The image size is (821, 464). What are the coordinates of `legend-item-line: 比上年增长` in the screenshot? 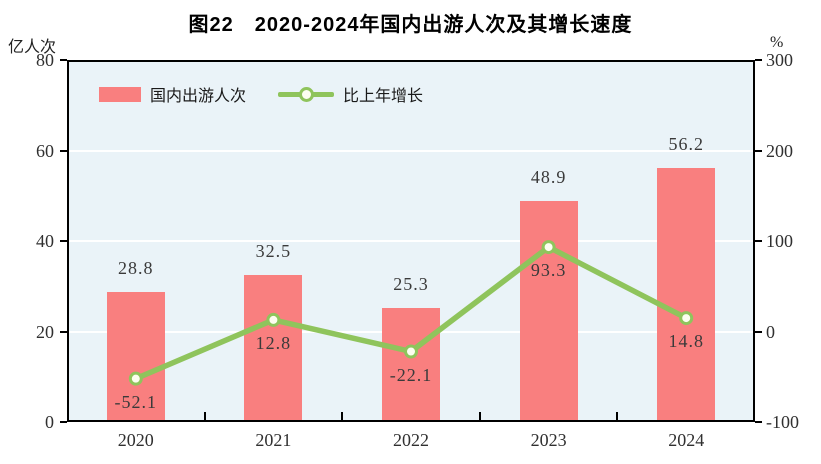 It's located at (350, 94).